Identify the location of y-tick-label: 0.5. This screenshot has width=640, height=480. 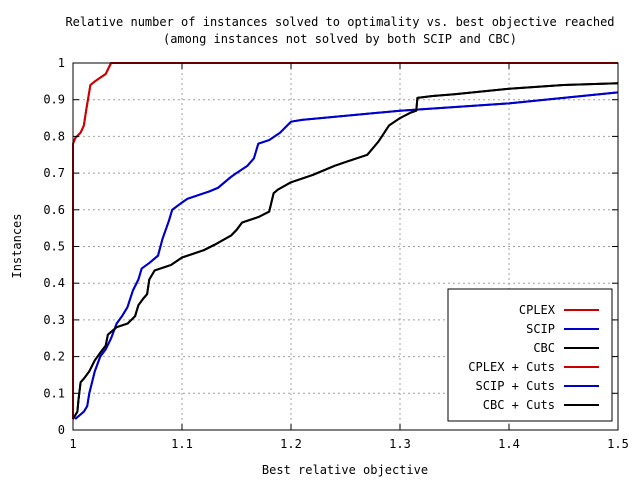
(54, 247).